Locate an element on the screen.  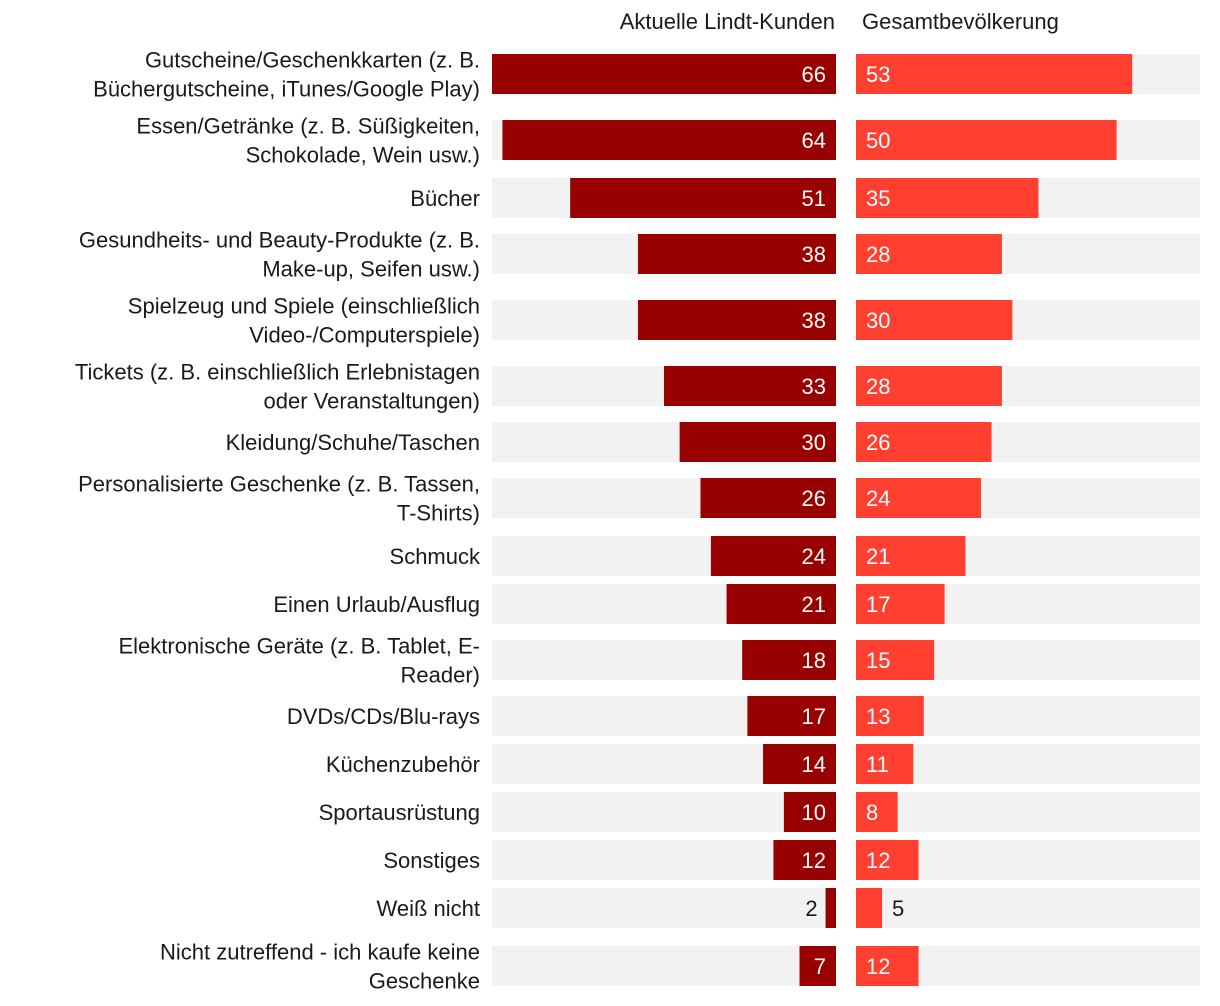
category-label: Küchenzubehör is located at coordinates (403, 764).